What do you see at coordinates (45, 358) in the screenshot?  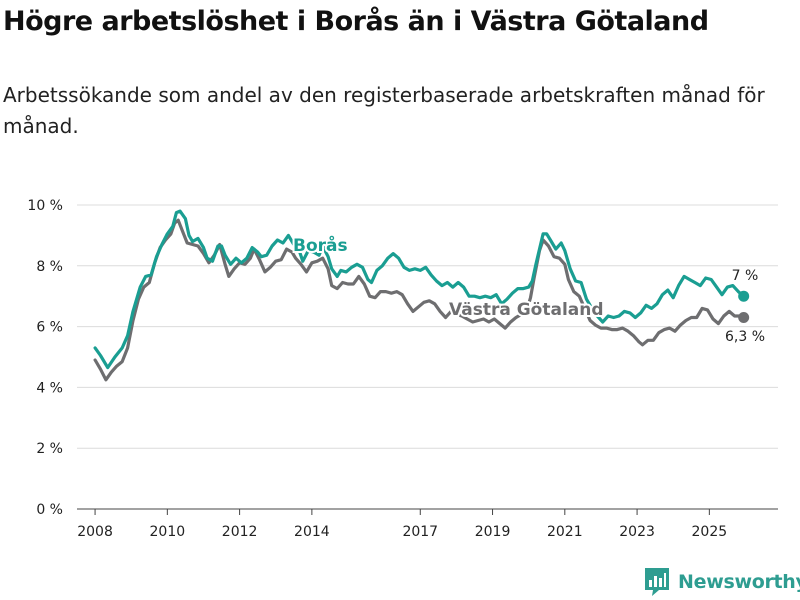 I see `y-axis-ticks: 0 % 2 % 4 % 6 % 8 % 10 %` at bounding box center [45, 358].